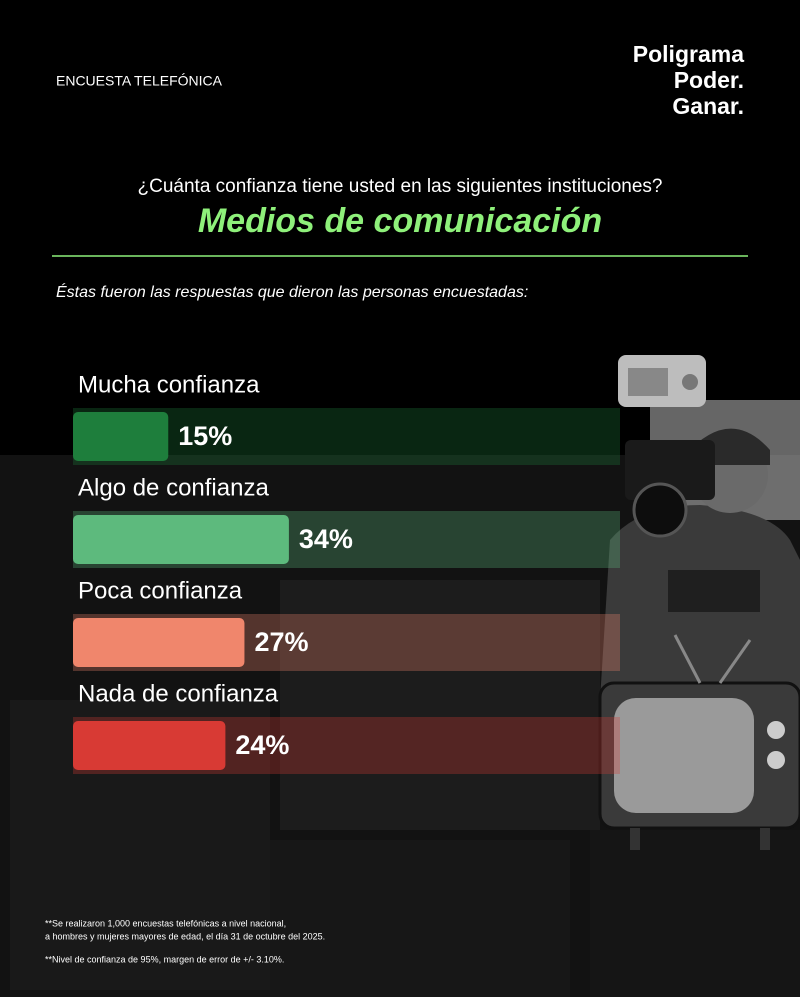 The width and height of the screenshot is (800, 997). Describe the element at coordinates (700, 564) in the screenshot. I see `reporter` at that location.